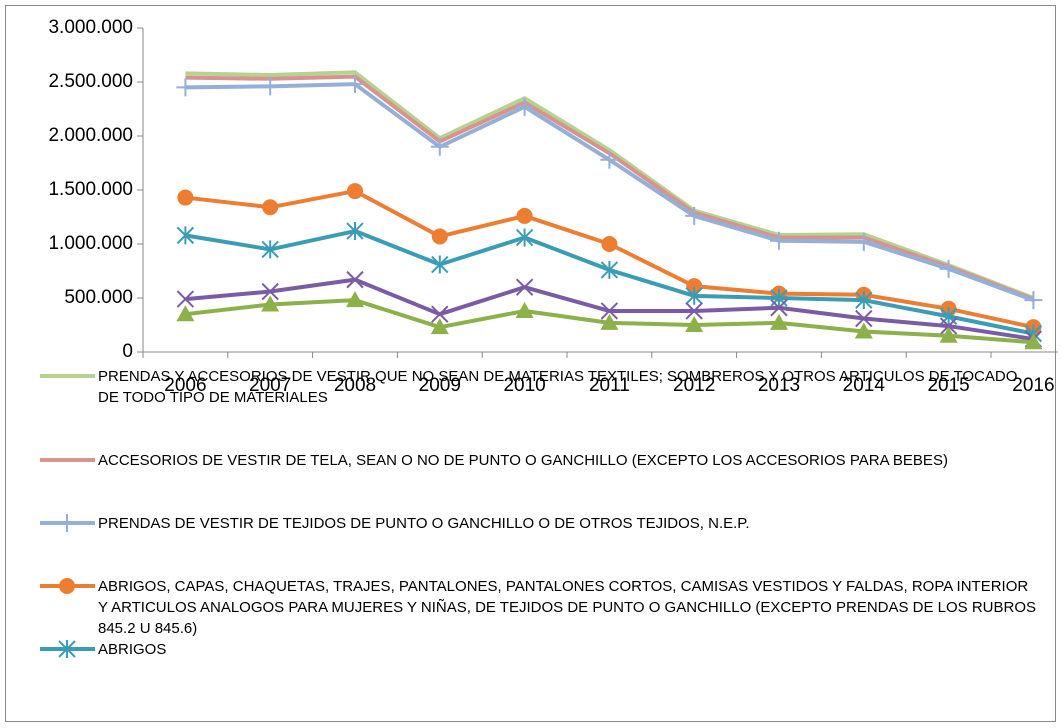 Image resolution: width=1061 pixels, height=728 pixels. What do you see at coordinates (185, 385) in the screenshot?
I see `x-tick-label: 2006` at bounding box center [185, 385].